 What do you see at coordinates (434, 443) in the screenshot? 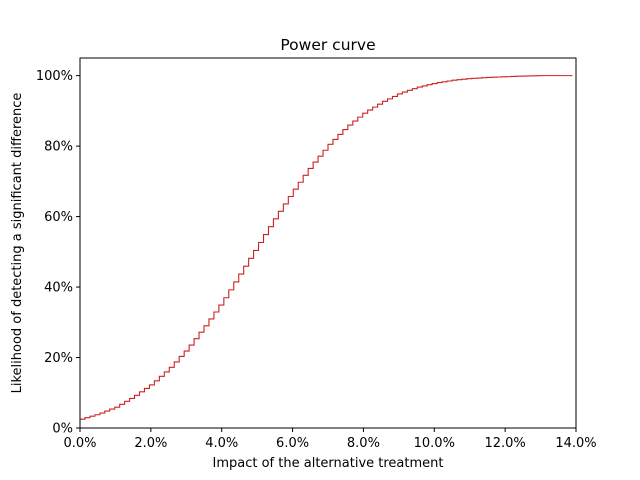
I see `x-tick-label: 10.0%` at bounding box center [434, 443].